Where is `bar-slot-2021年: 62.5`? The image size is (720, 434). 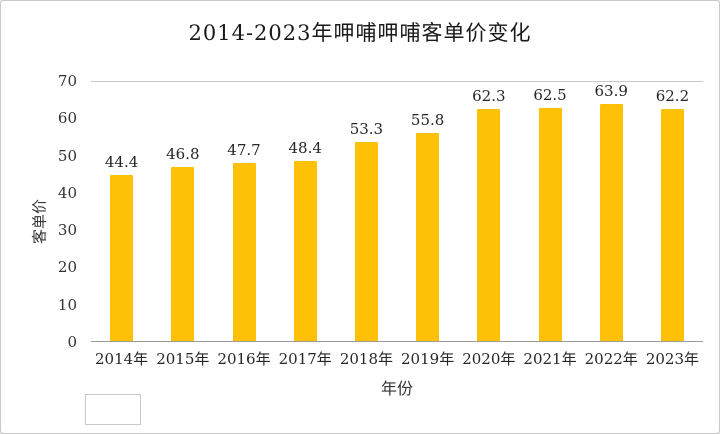 bar-slot-2021年: 62.5 is located at coordinates (549, 211).